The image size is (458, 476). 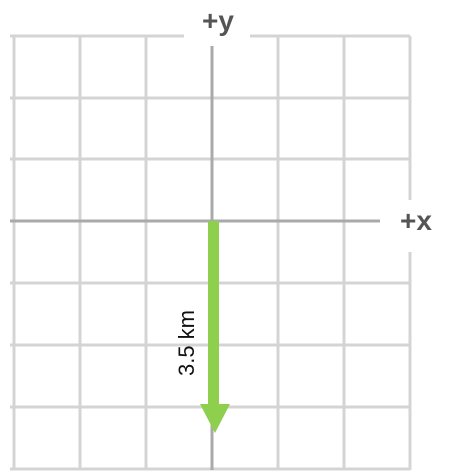 I want to click on x-axis-label: +x, so click(x=416, y=220).